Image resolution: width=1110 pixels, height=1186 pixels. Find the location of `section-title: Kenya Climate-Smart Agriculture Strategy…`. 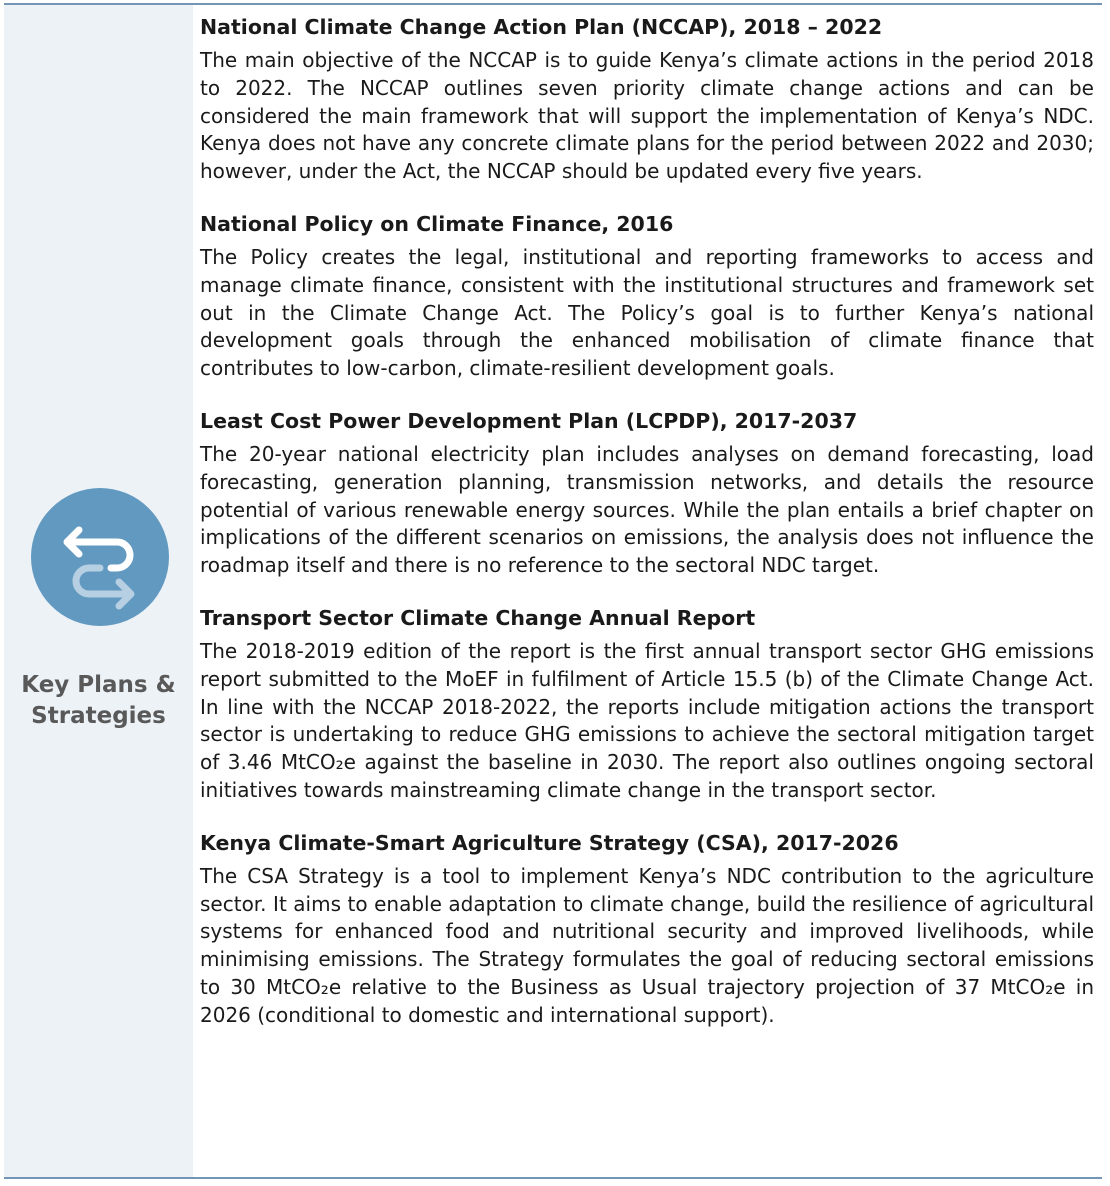

section-title: Kenya Climate-Smart Agriculture Strategy… is located at coordinates (549, 842).